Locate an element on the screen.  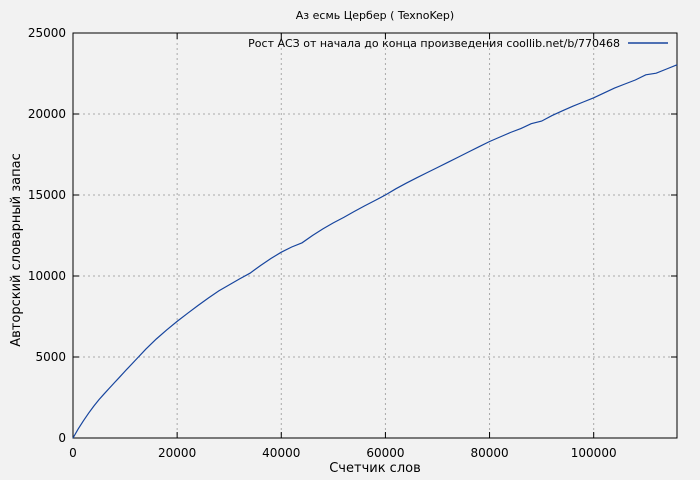
x-tick-label: 20000 is located at coordinates (177, 453).